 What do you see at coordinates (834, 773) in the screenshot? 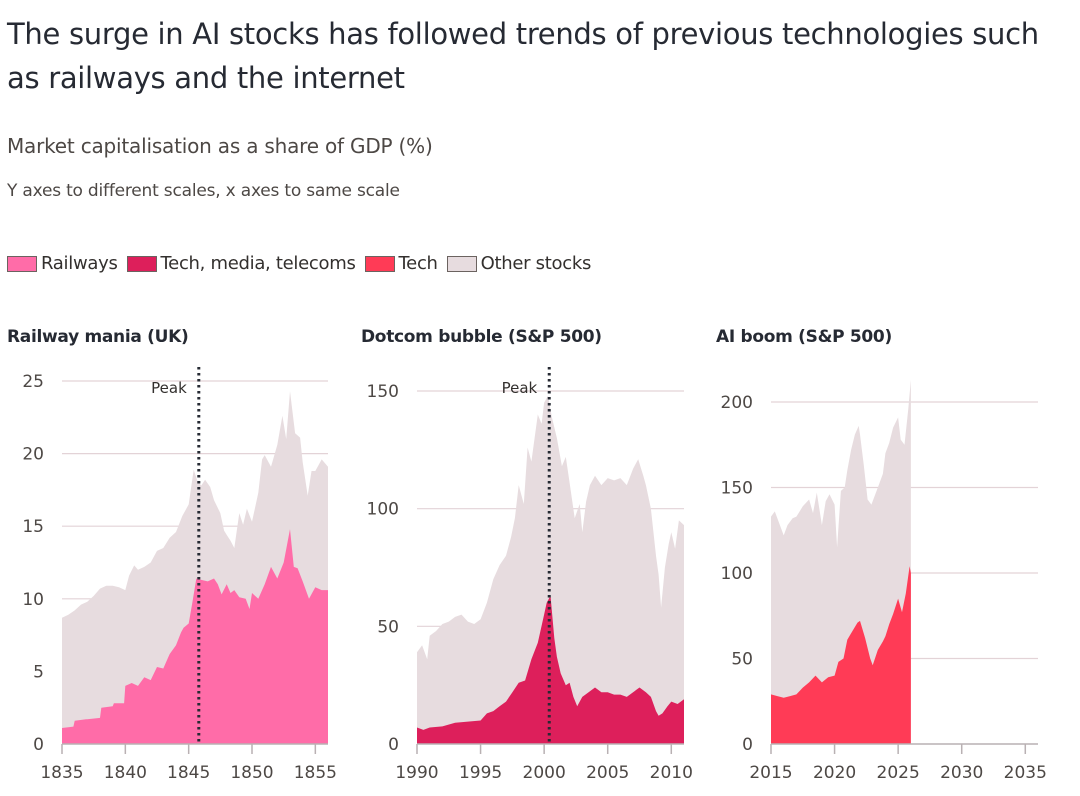
I see `x-tick-label: 2020` at bounding box center [834, 773].